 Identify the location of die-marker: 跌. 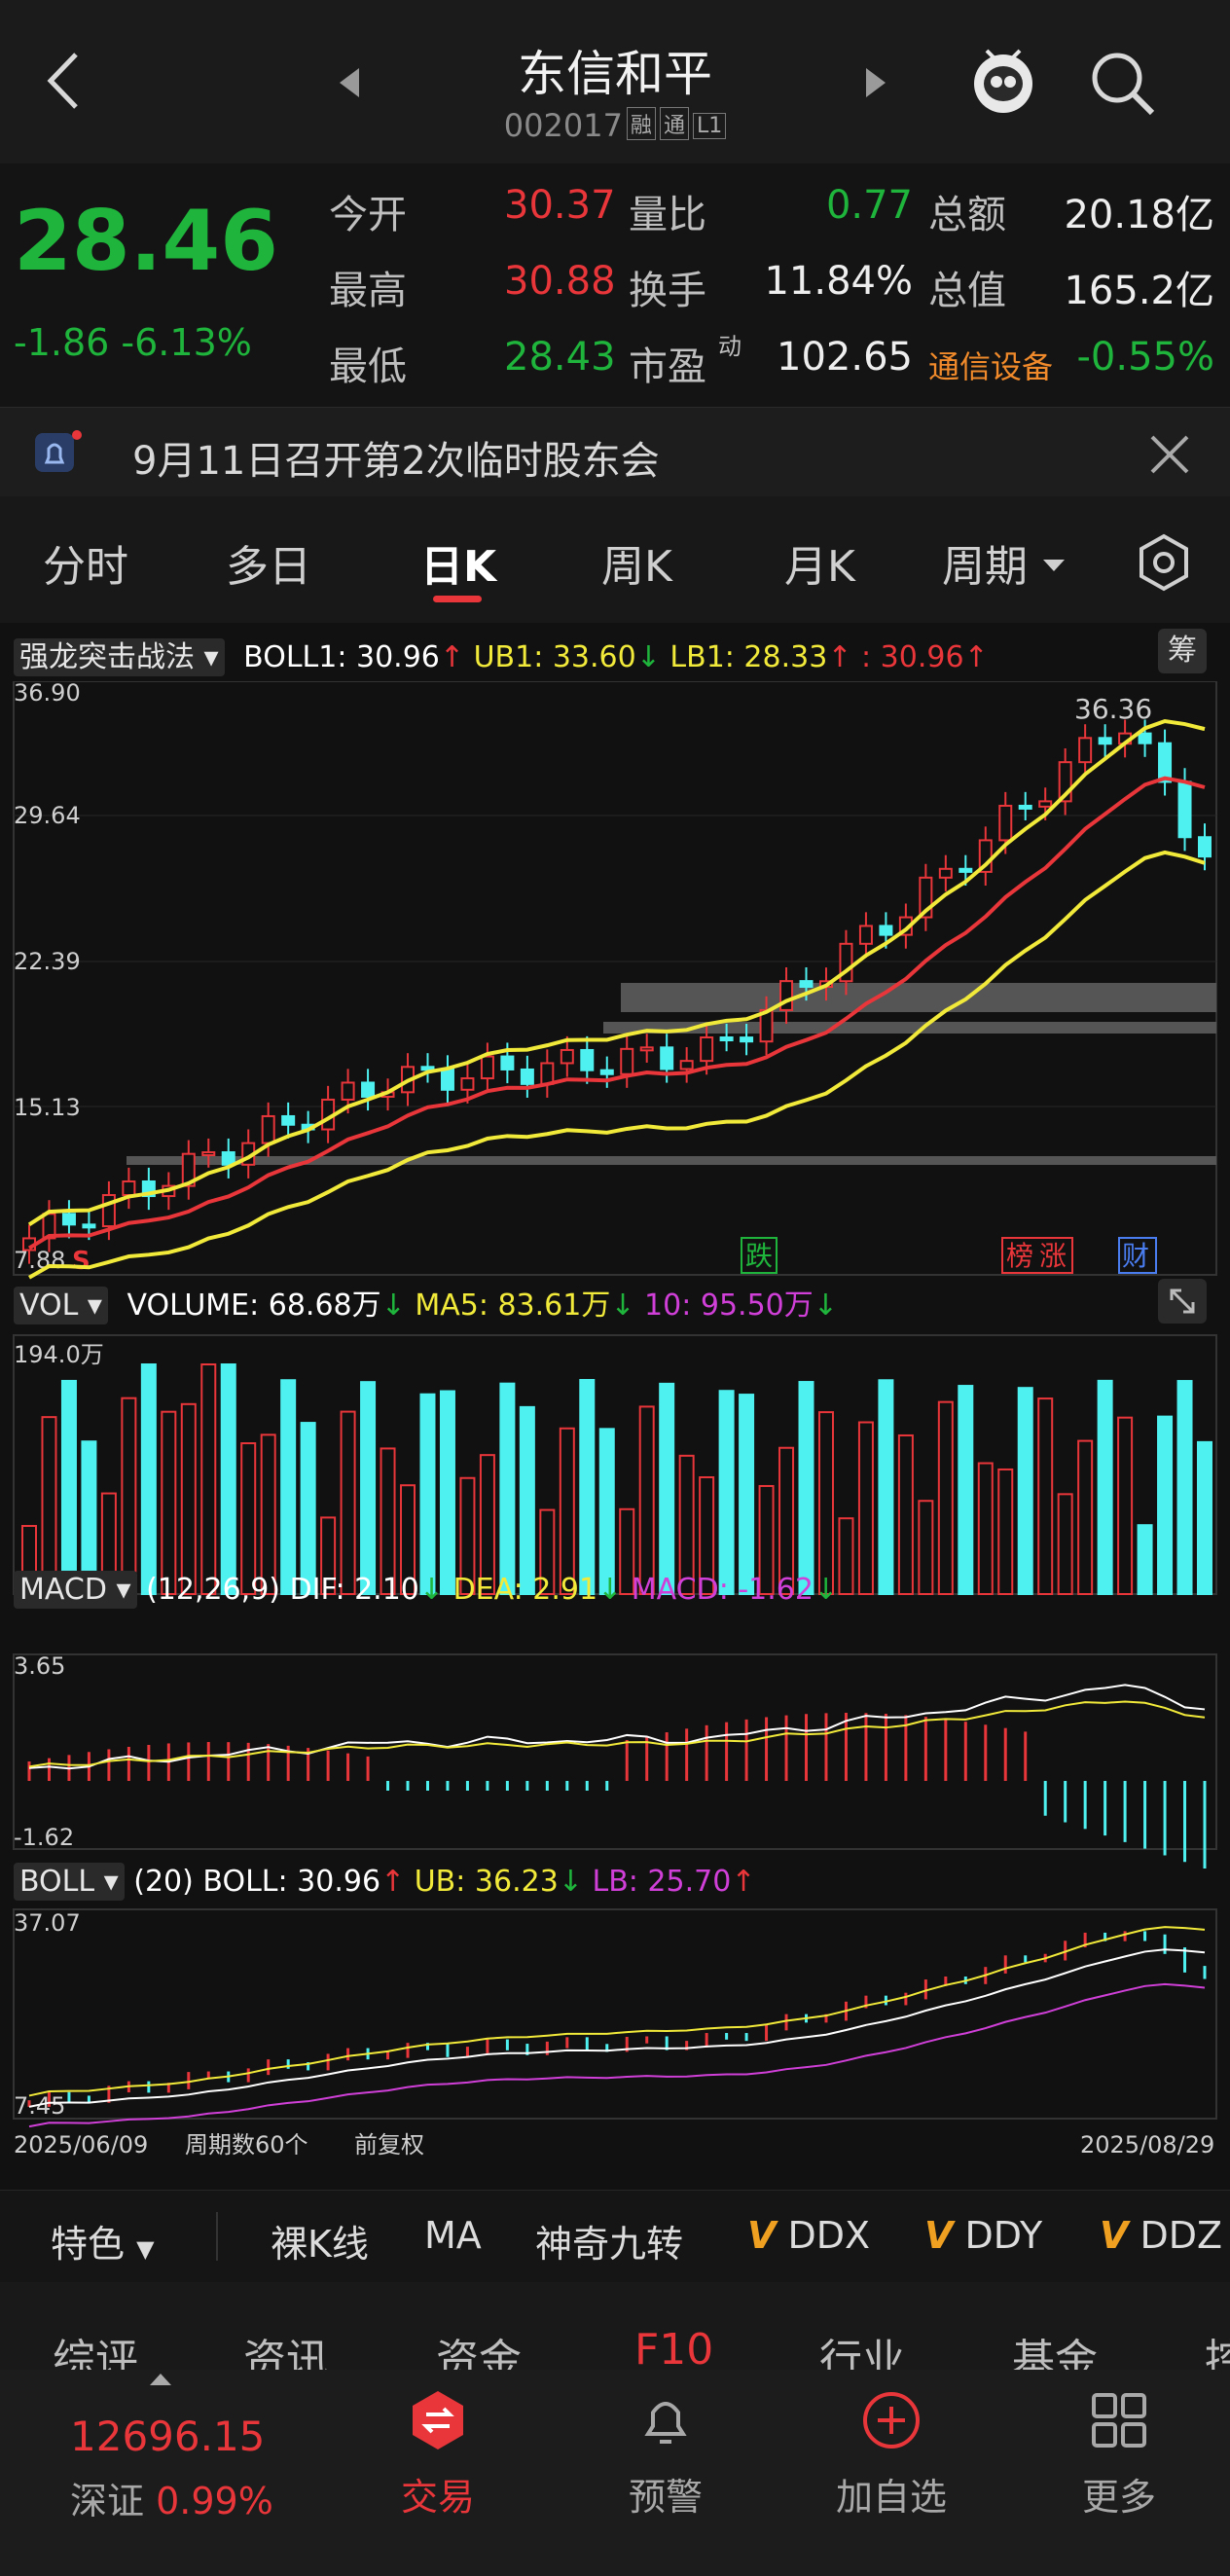
(759, 1256).